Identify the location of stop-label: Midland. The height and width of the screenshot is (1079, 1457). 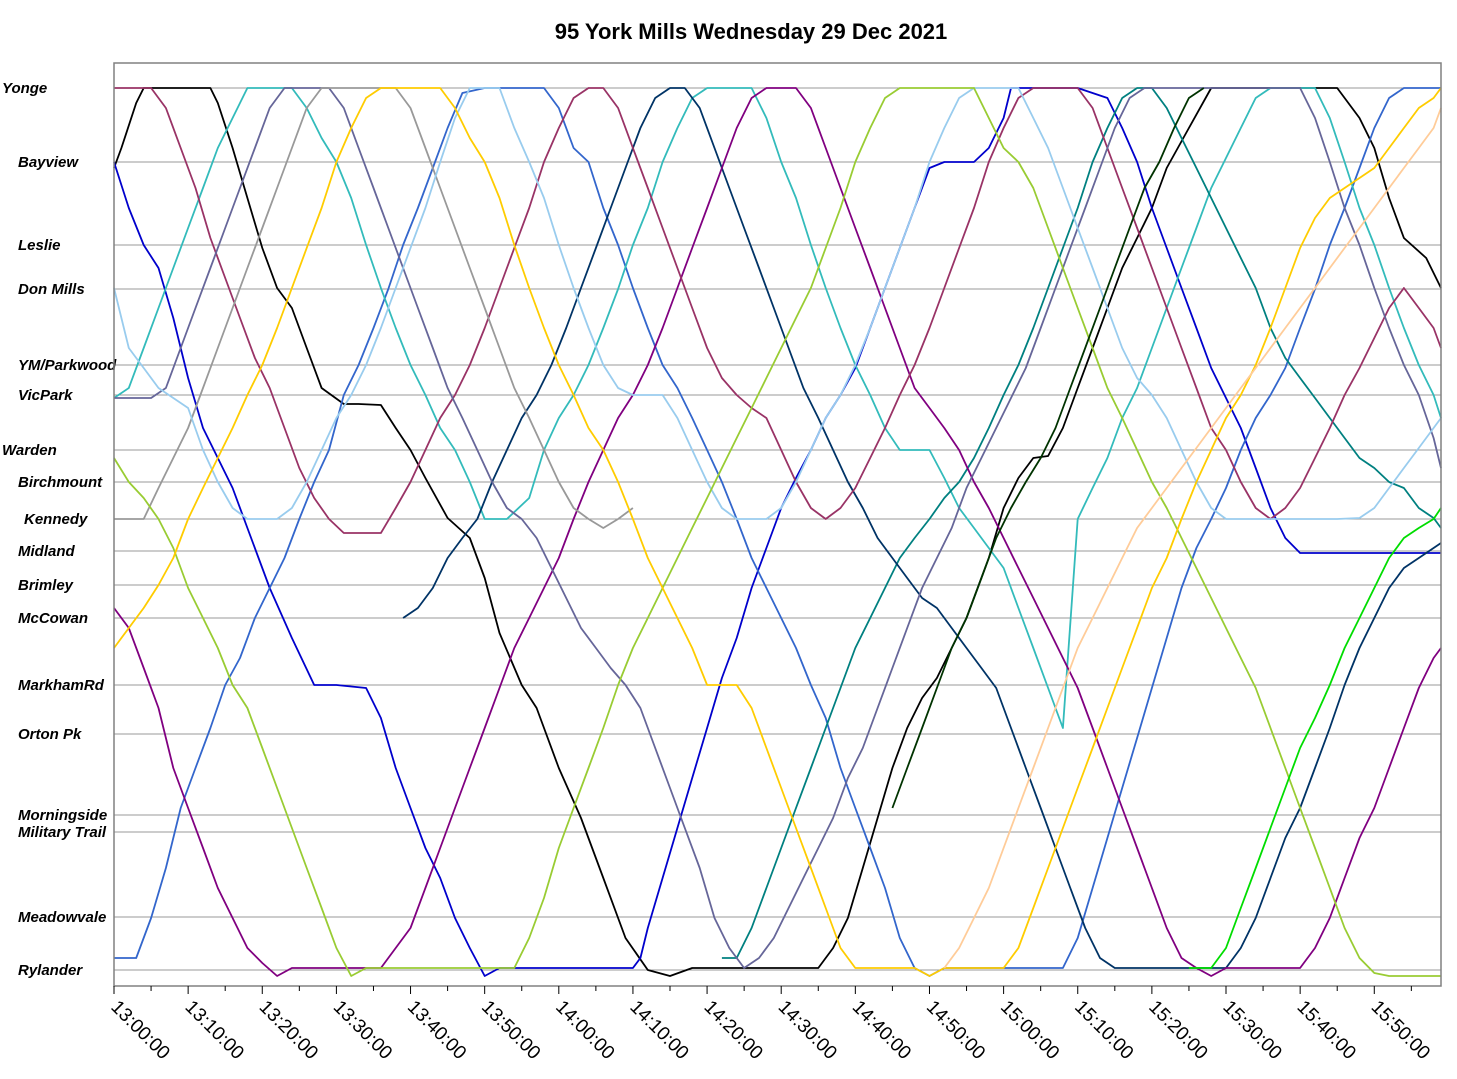
(46, 551).